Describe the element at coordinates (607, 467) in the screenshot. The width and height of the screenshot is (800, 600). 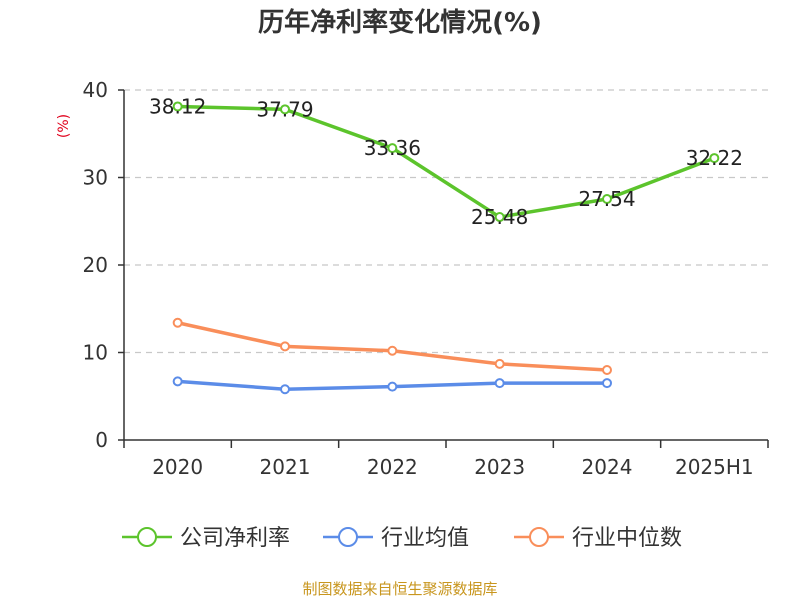
I see `x-tick-label: 2024` at that location.